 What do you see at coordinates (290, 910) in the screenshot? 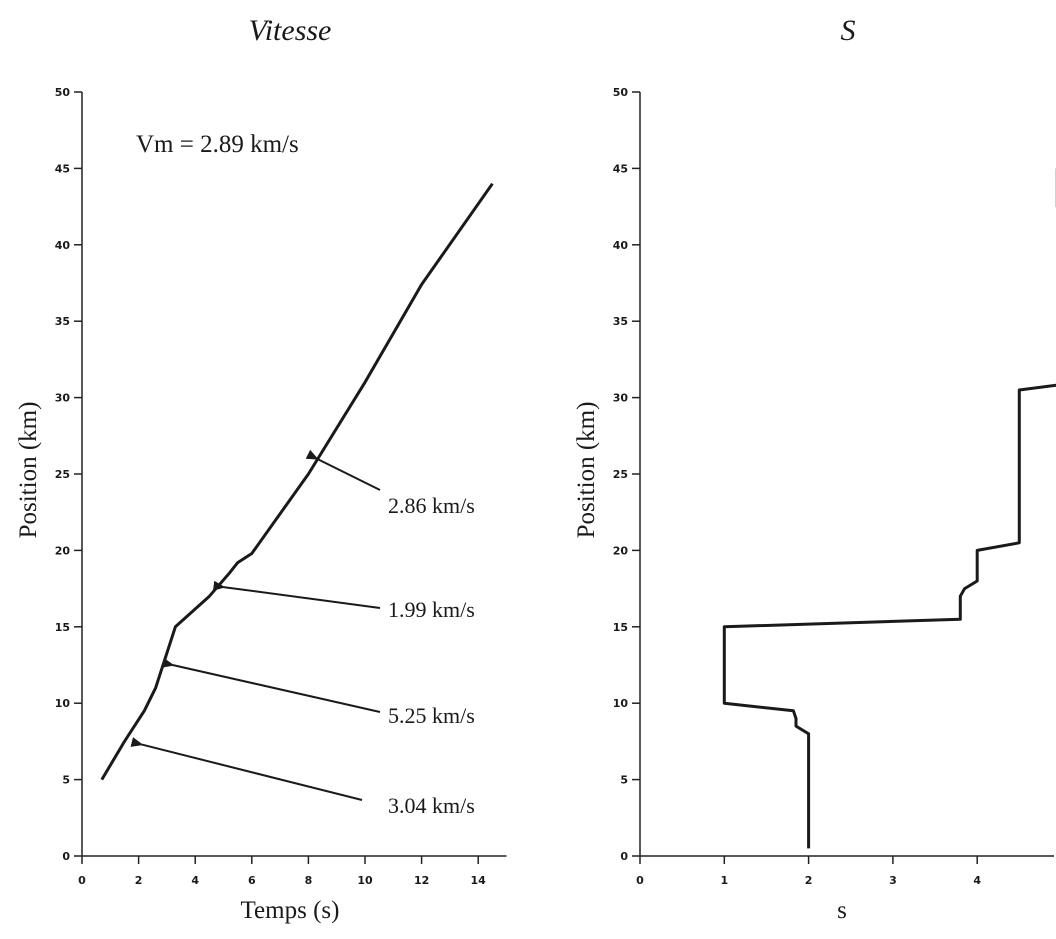
I see `chart-vitesse-xlabel: Temps (s)` at bounding box center [290, 910].